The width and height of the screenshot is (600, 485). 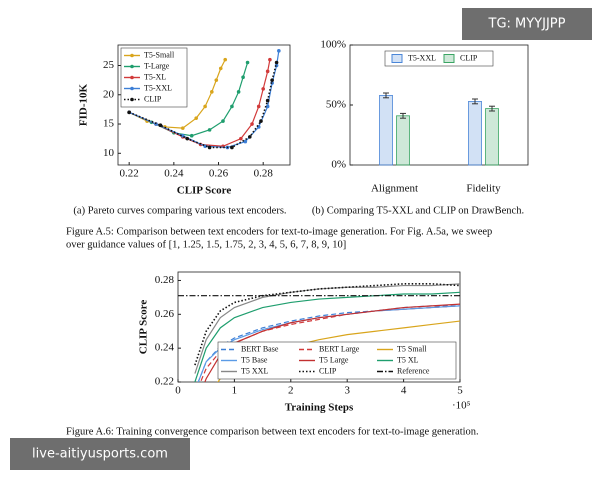 I want to click on x-tick-label: 2, so click(x=291, y=391).